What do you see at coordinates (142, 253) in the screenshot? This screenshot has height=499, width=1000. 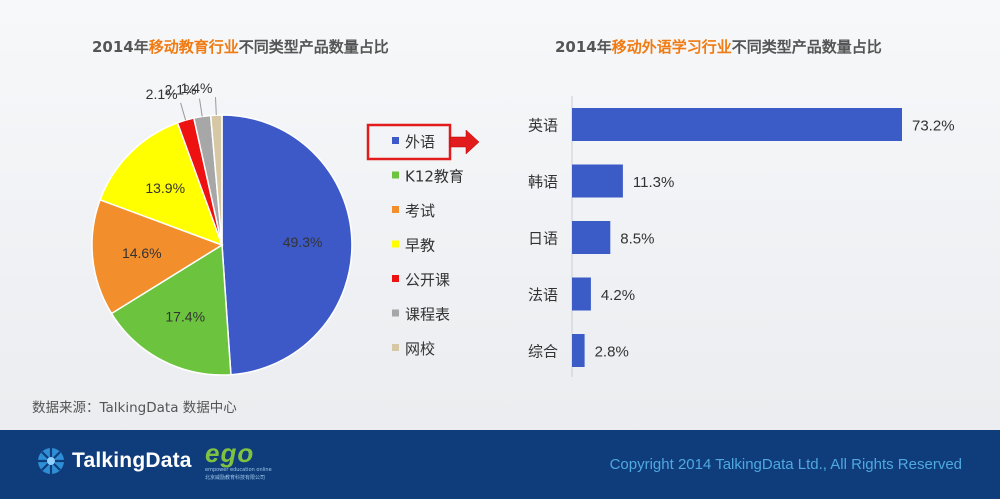 I see `pie-data-label-3: 14.6%` at bounding box center [142, 253].